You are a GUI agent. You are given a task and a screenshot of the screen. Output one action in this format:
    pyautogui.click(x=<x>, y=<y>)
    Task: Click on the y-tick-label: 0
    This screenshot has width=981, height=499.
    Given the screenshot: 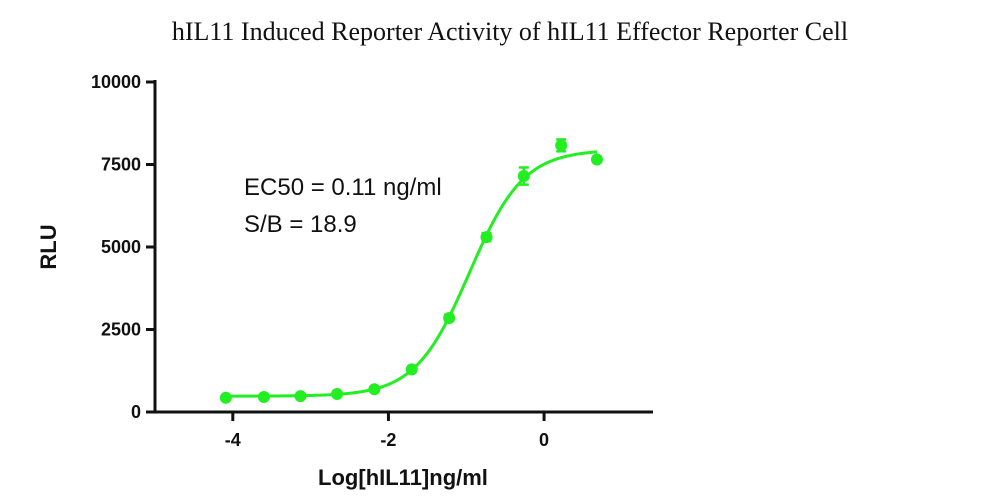 What is the action you would take?
    pyautogui.click(x=136, y=412)
    